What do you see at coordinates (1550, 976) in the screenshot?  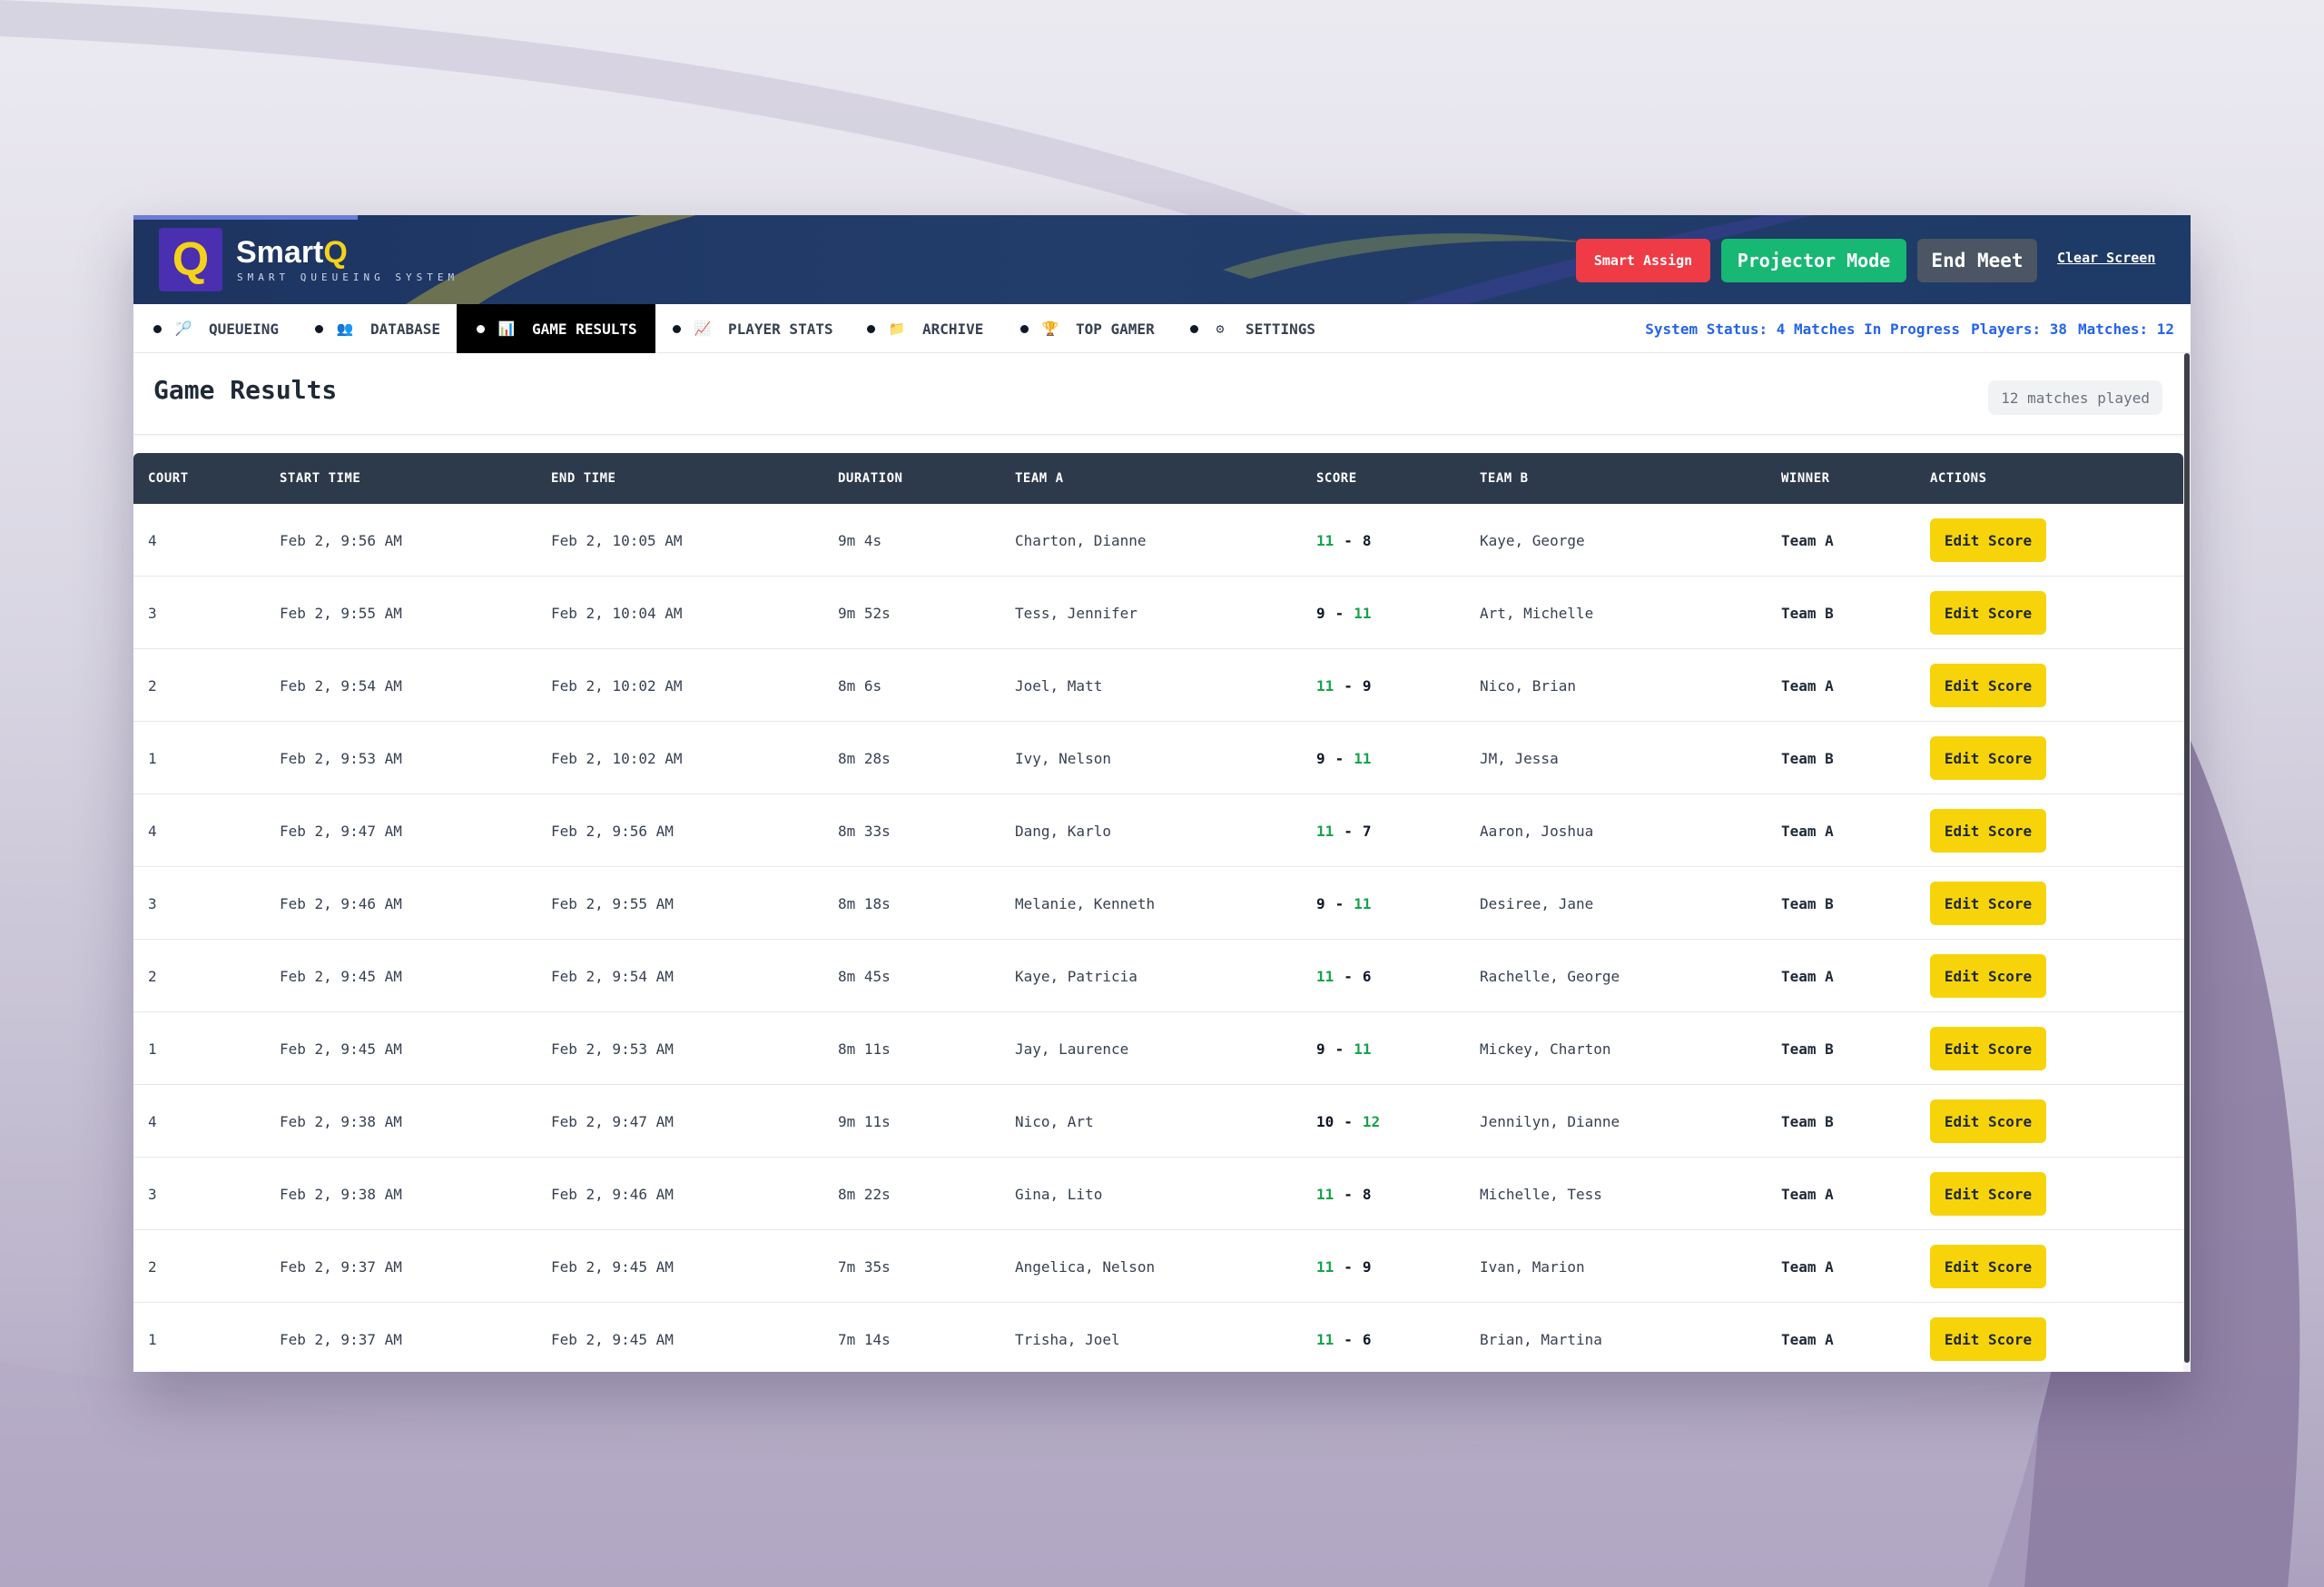 I see `cell-team-b: Rachelle, George` at bounding box center [1550, 976].